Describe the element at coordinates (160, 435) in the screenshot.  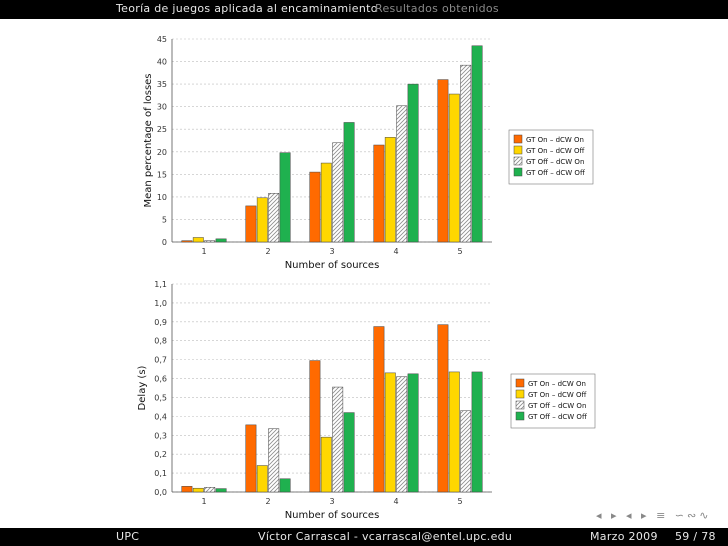
I see `y-tick-label: 0,3` at that location.